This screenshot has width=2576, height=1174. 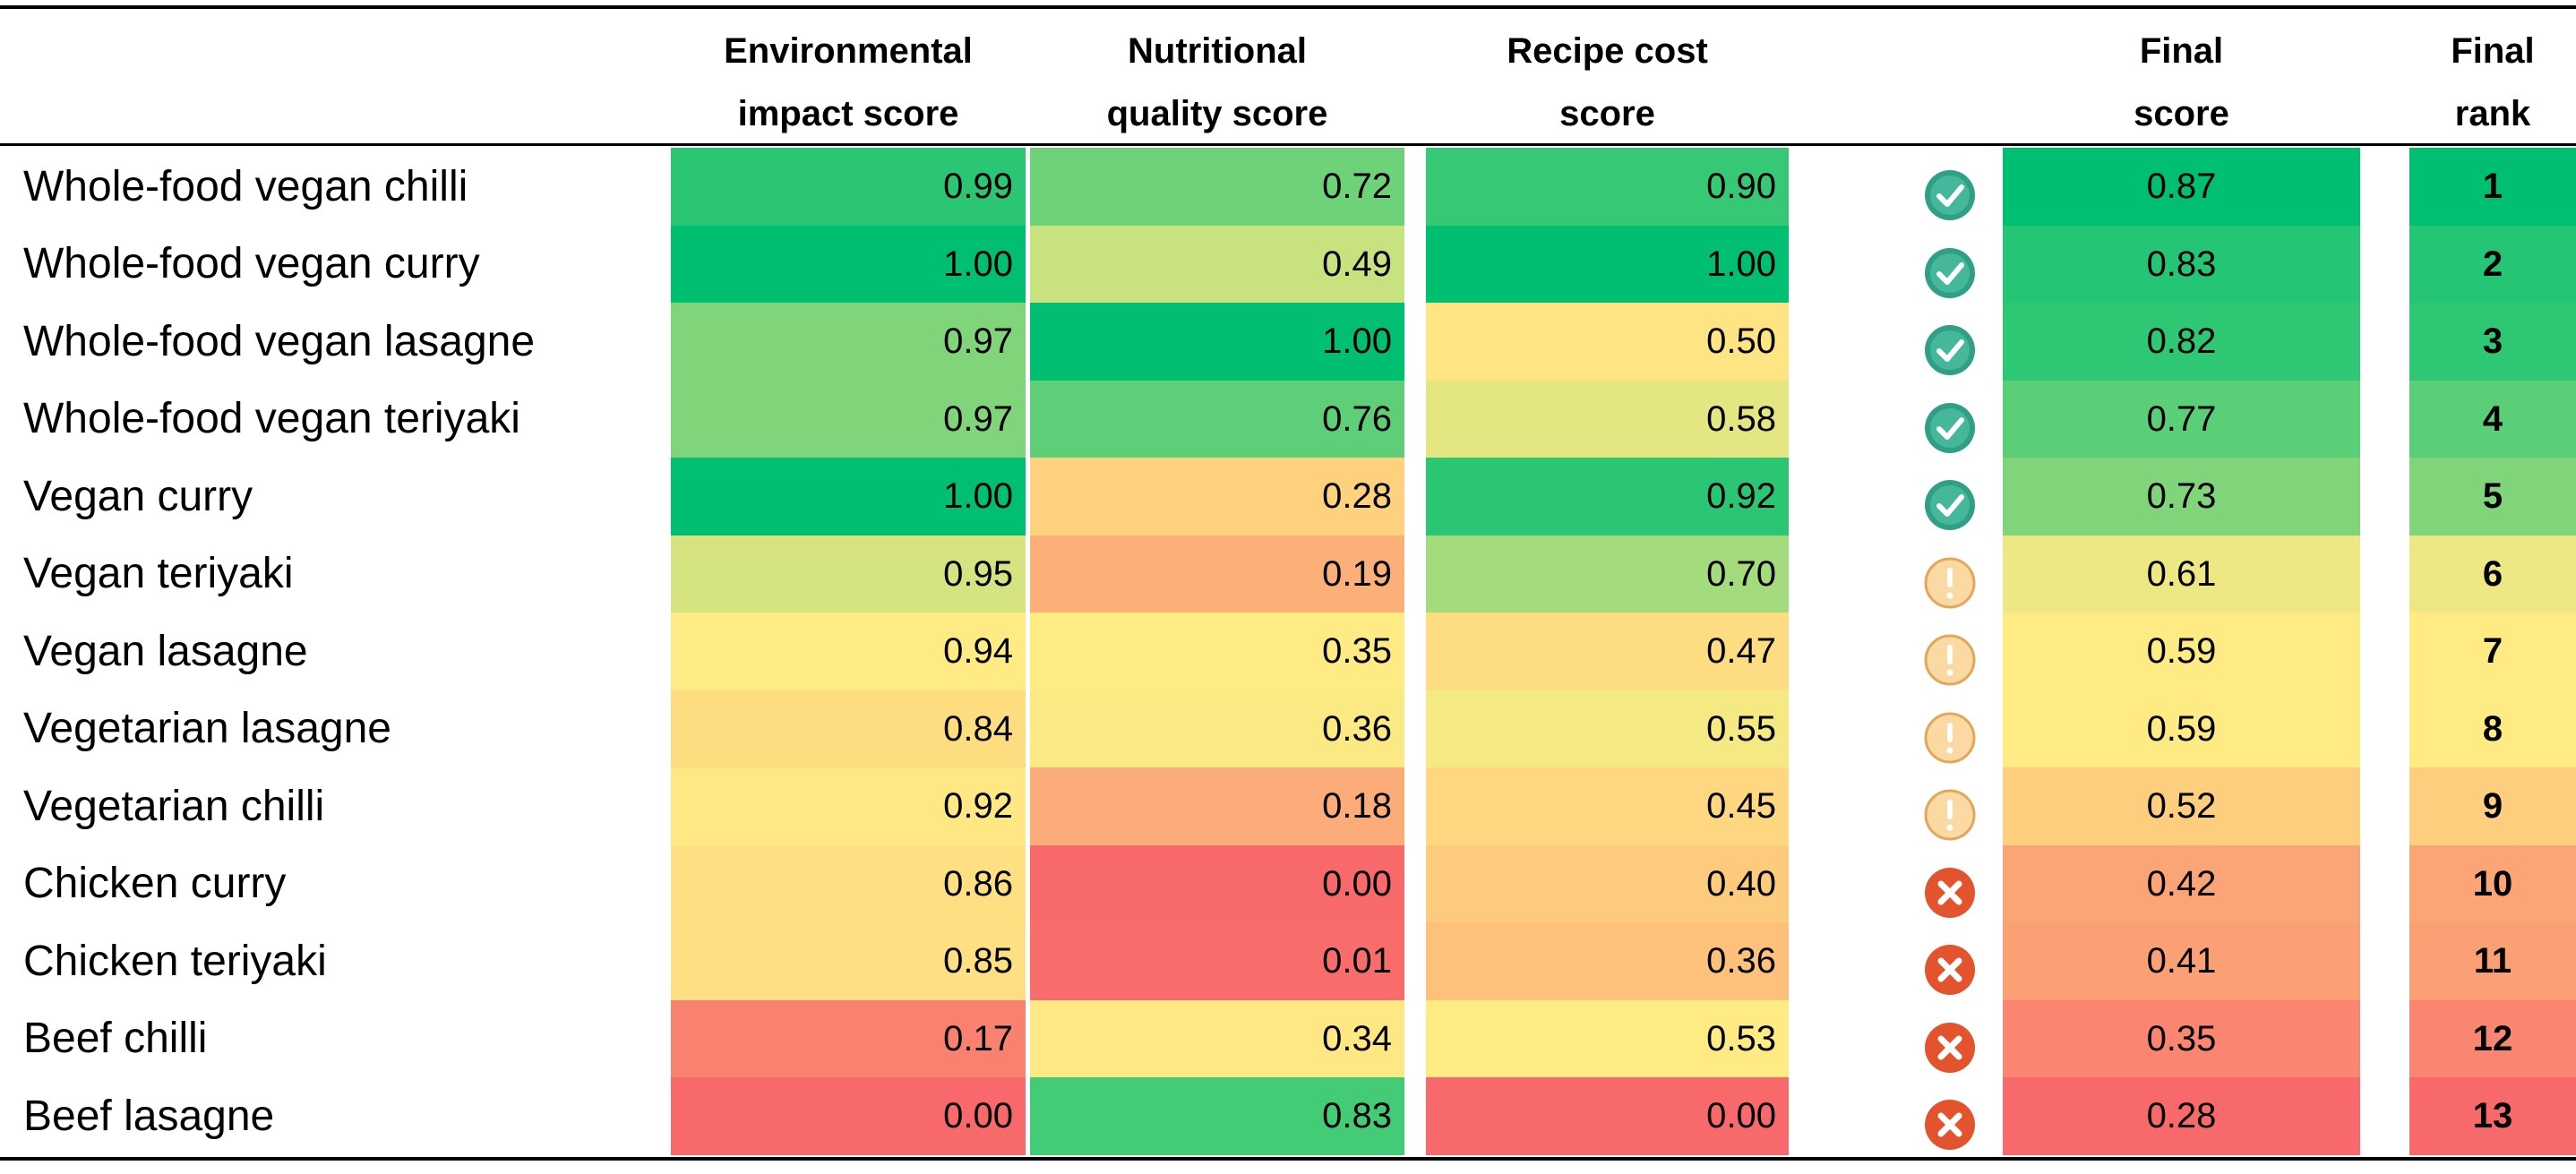 I want to click on row-name: Beef lasagne, so click(x=149, y=1116).